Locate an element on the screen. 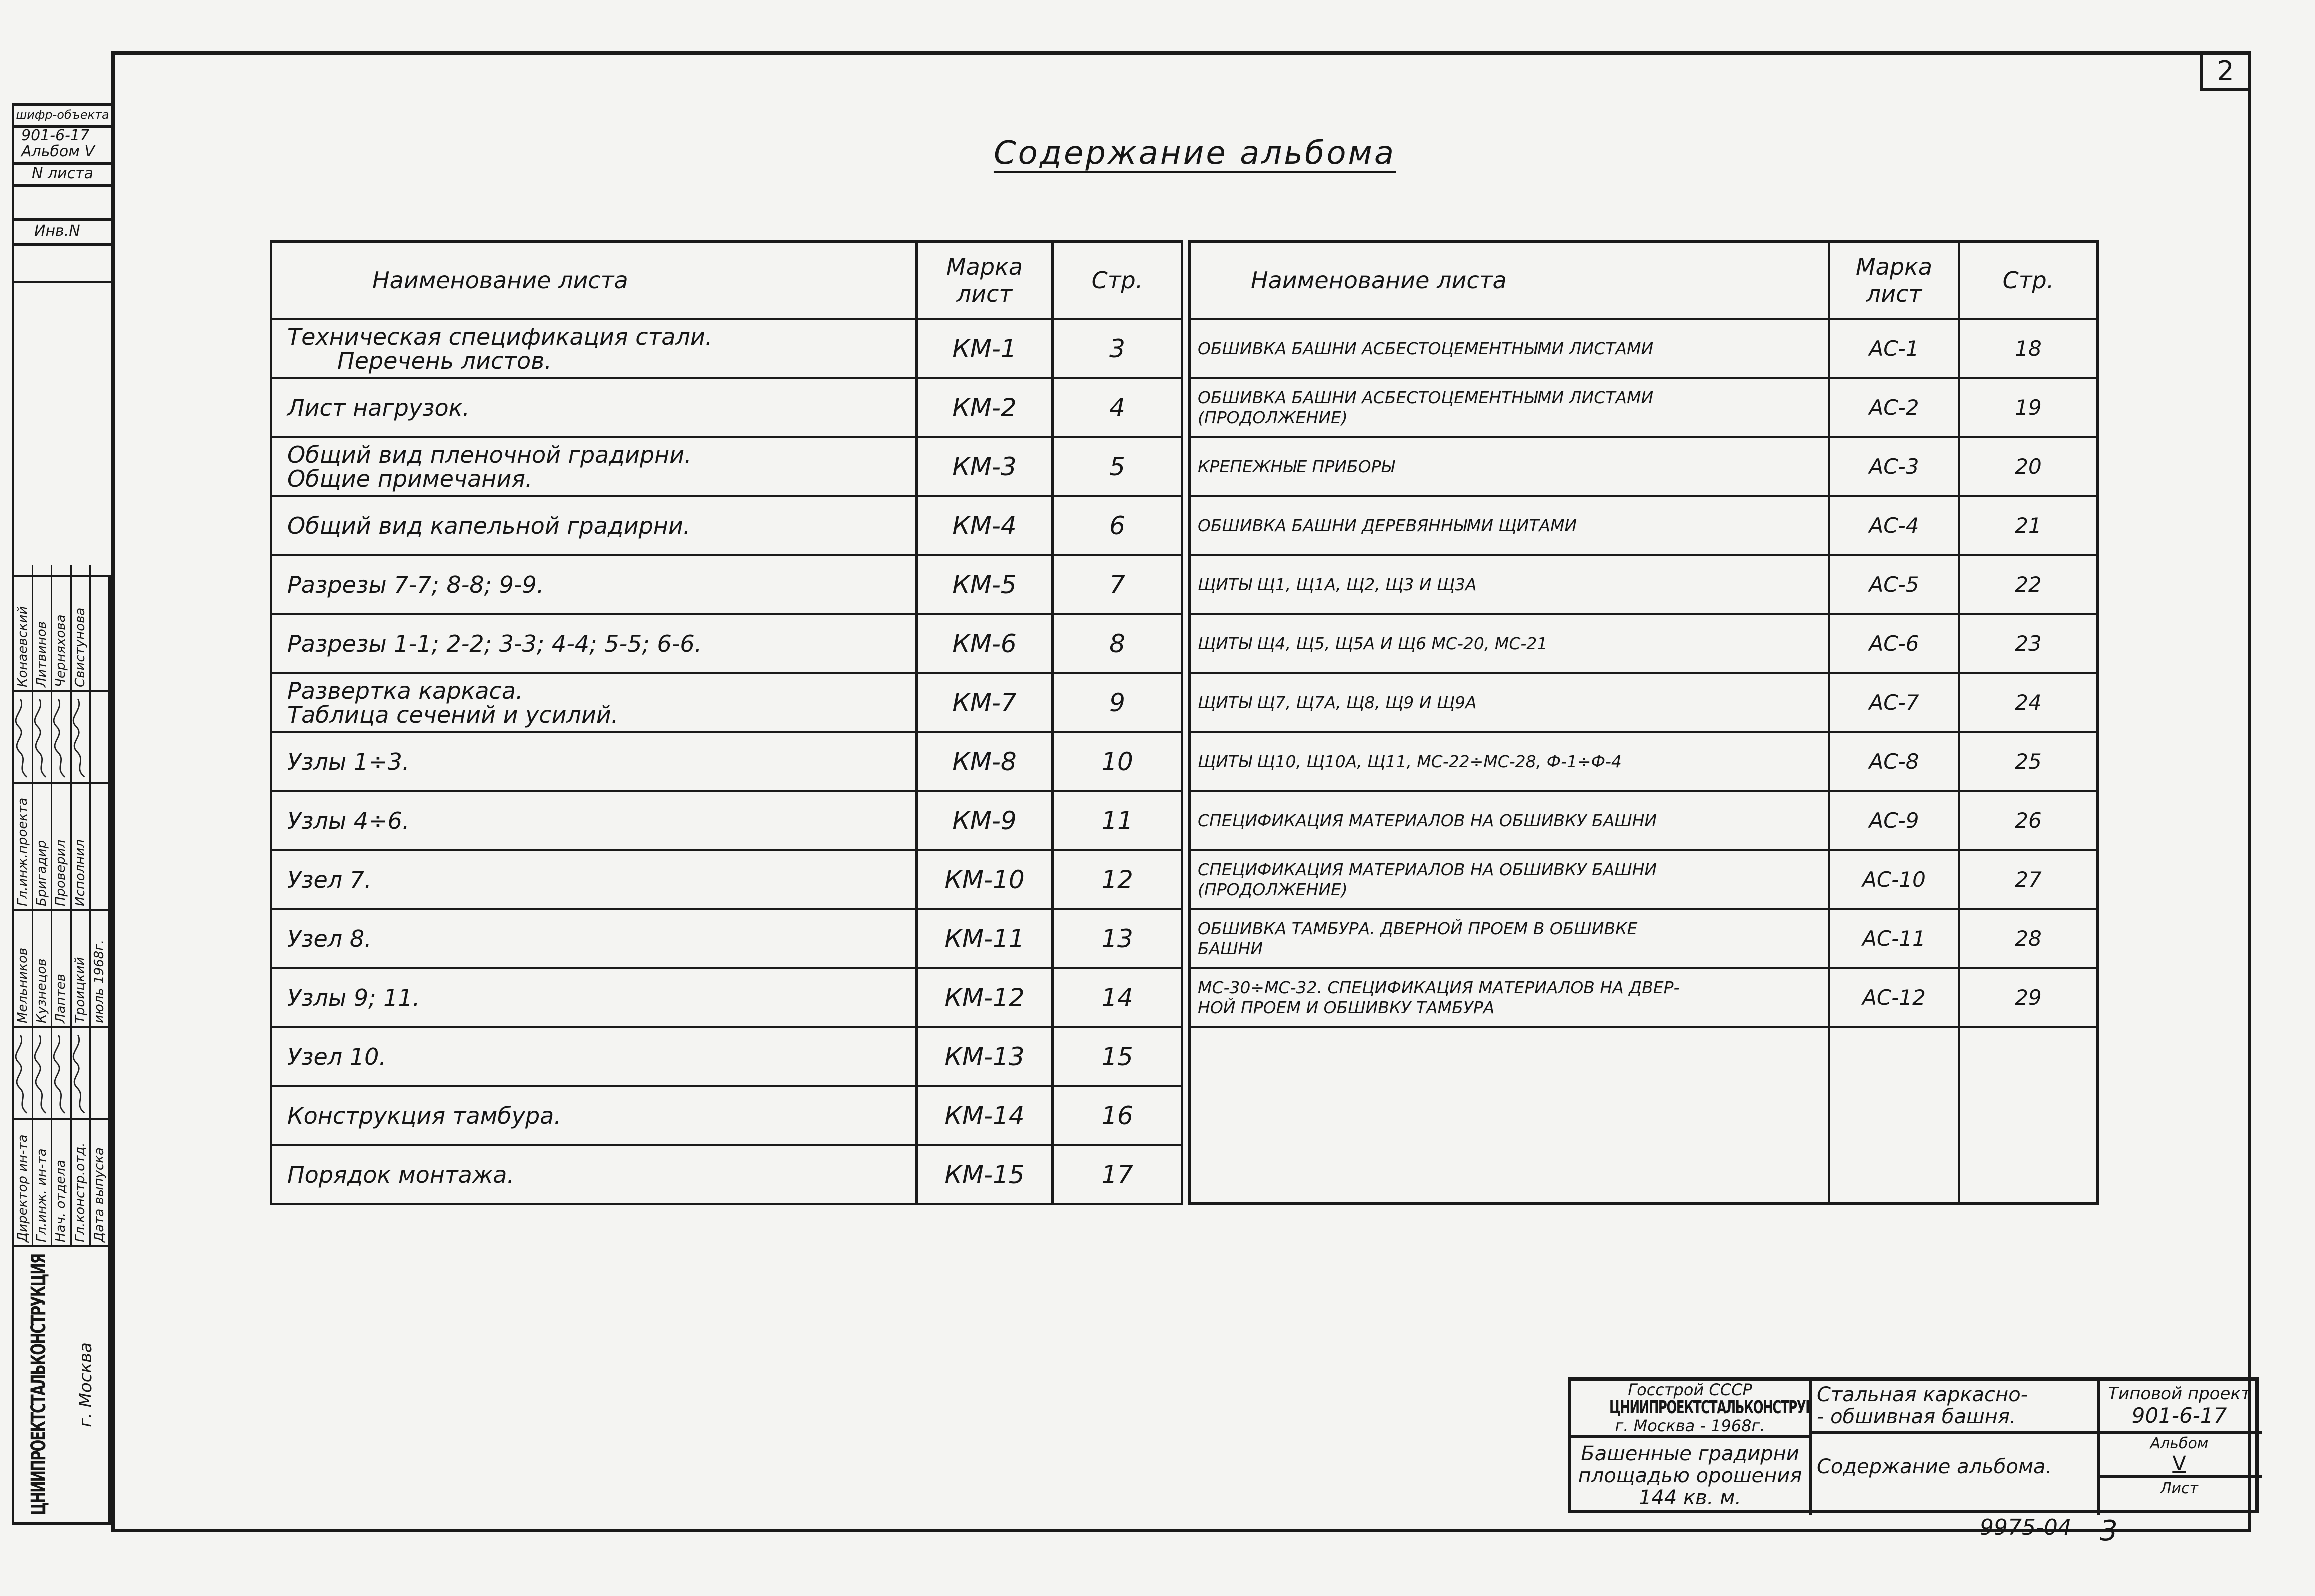 The width and height of the screenshot is (2315, 1596). sheet-cell: Лист is located at coordinates (2179, 1489).